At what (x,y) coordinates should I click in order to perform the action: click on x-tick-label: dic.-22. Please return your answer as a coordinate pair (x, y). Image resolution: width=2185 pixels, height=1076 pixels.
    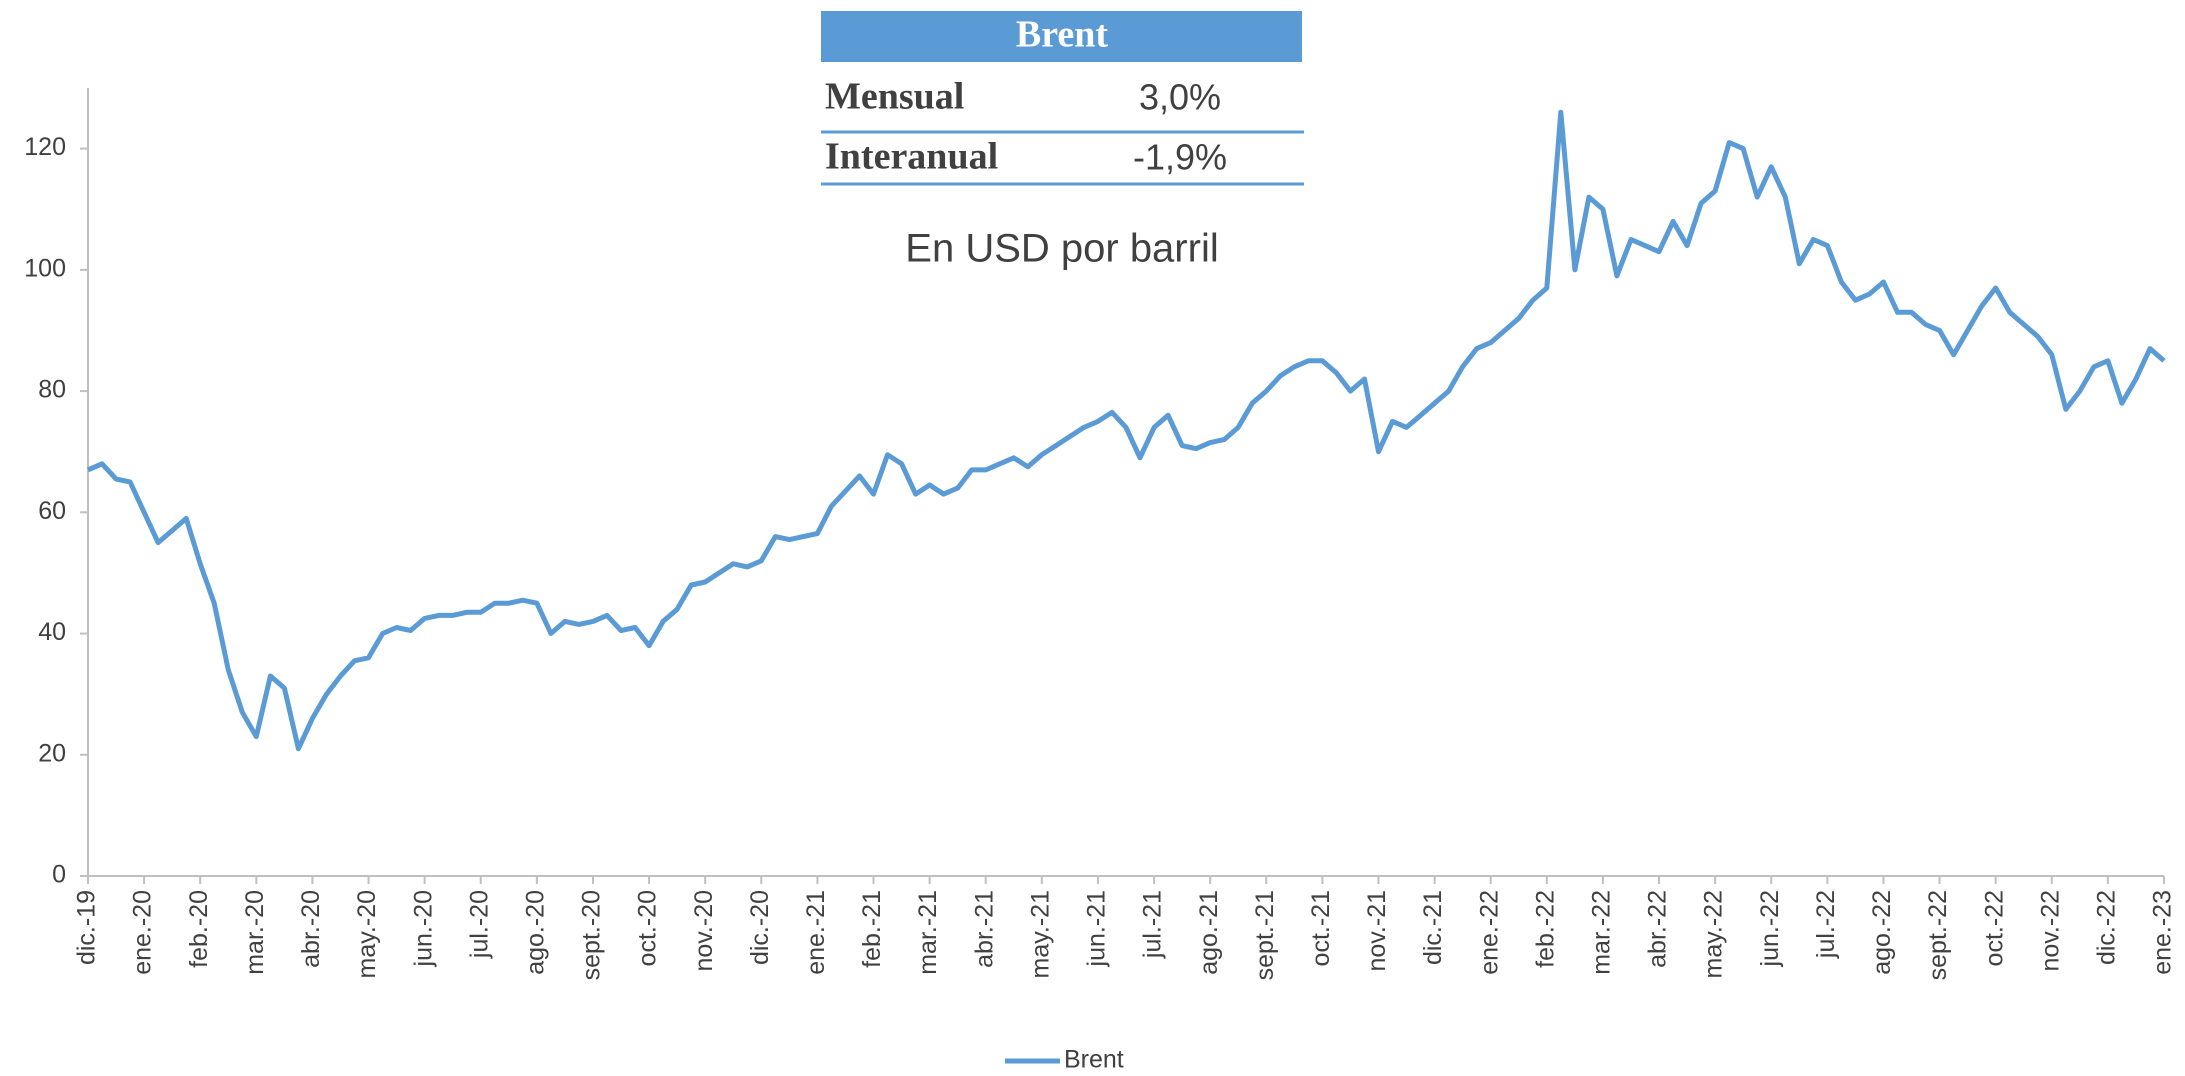
    Looking at the image, I should click on (2107, 927).